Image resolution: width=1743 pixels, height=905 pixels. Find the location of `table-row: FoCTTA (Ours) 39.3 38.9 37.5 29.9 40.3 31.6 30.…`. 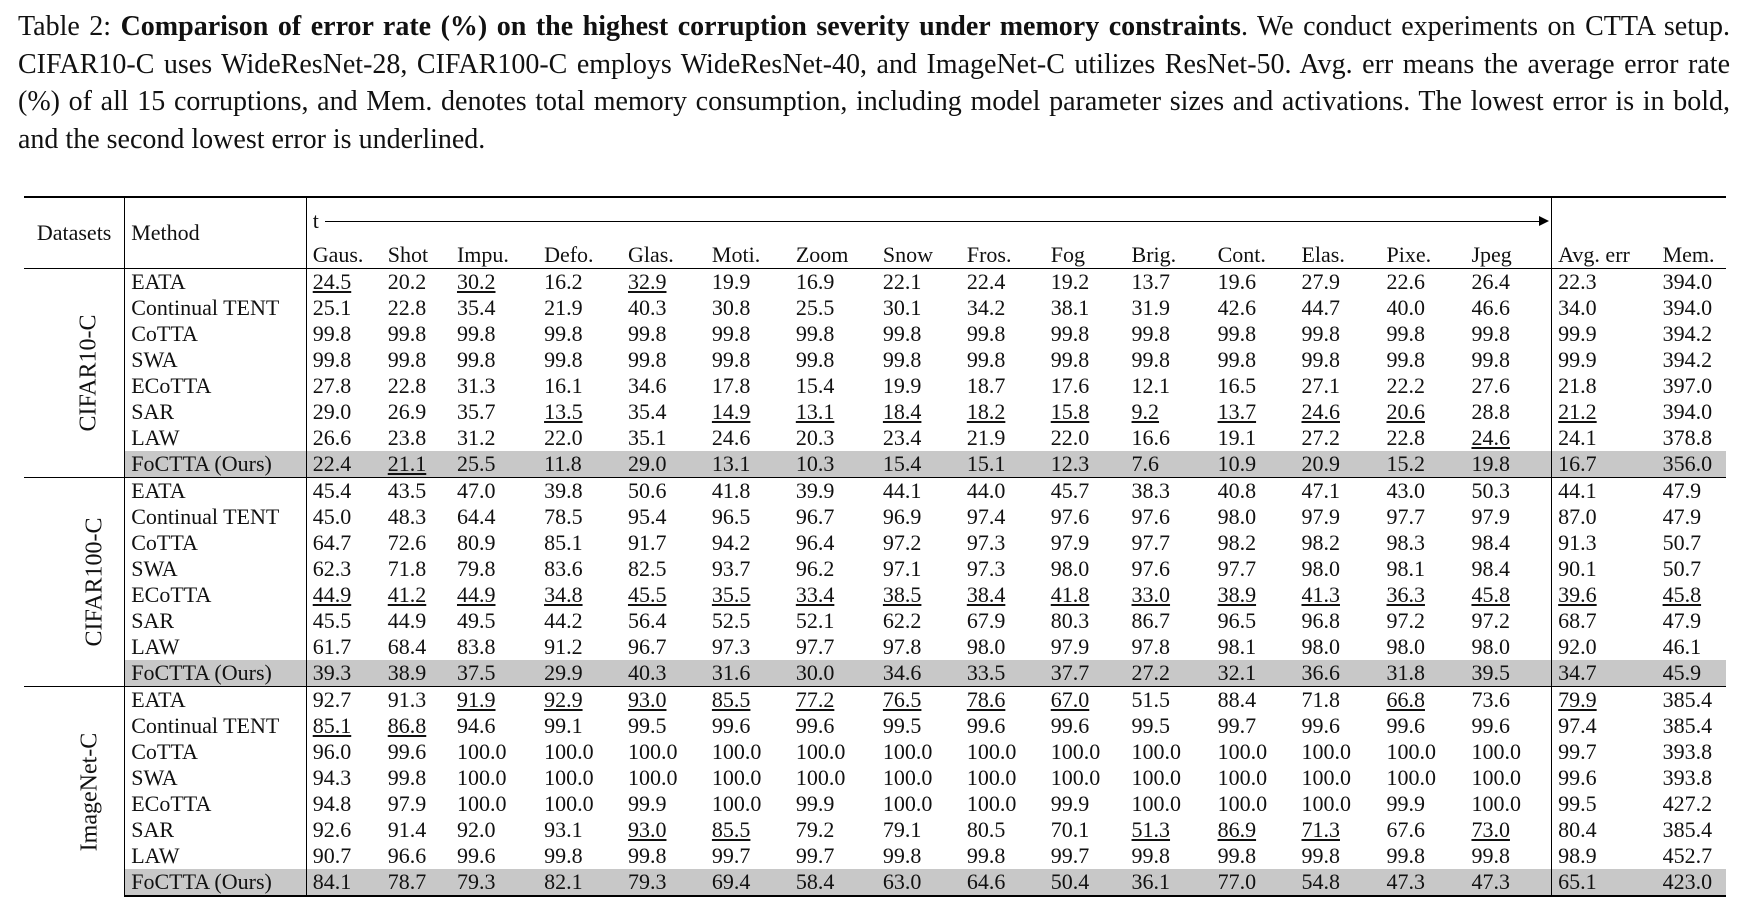

table-row: FoCTTA (Ours) 39.3 38.9 37.5 29.9 40.3 31.6 30.… is located at coordinates (875, 673).